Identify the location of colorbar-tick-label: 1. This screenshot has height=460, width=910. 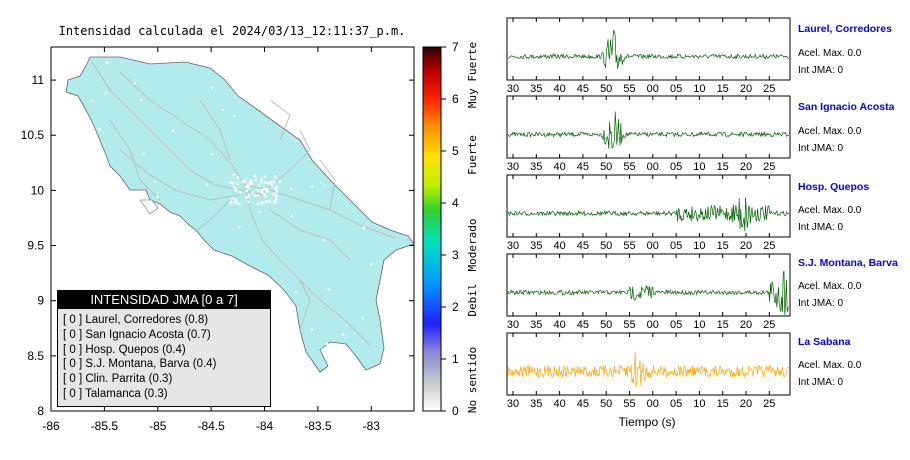
(455, 359).